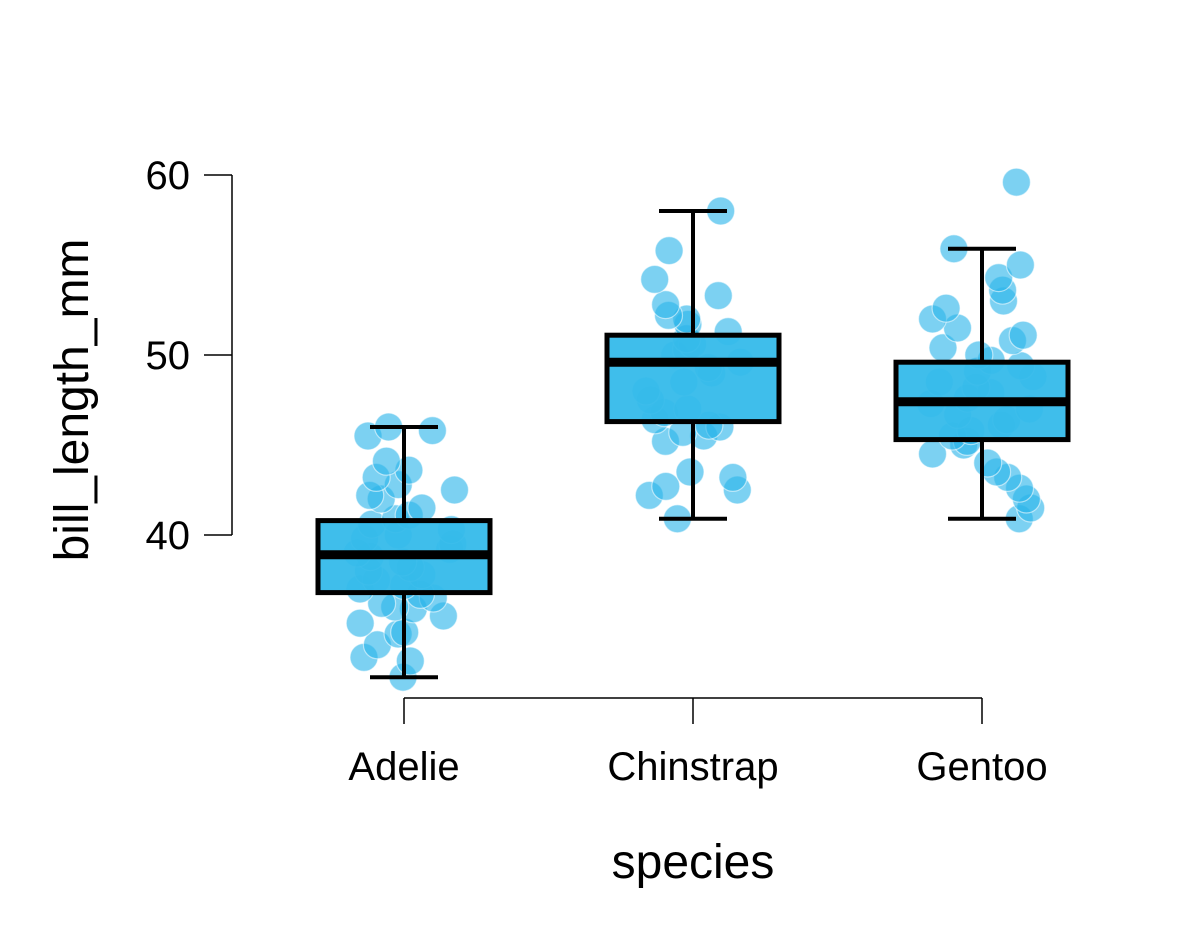 The height and width of the screenshot is (937, 1187). What do you see at coordinates (168, 536) in the screenshot?
I see `y-tick-label: 40` at bounding box center [168, 536].